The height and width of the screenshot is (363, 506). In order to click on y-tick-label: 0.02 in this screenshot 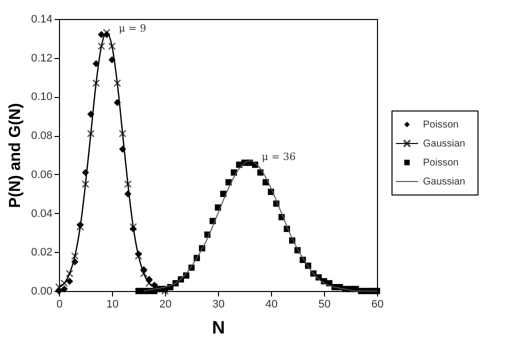, I will do `click(41, 252)`.